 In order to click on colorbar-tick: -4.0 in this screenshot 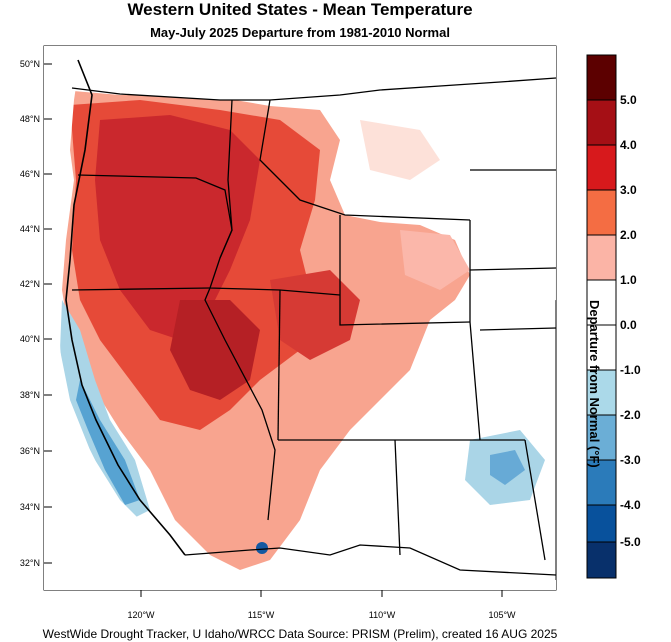, I will do `click(630, 505)`.